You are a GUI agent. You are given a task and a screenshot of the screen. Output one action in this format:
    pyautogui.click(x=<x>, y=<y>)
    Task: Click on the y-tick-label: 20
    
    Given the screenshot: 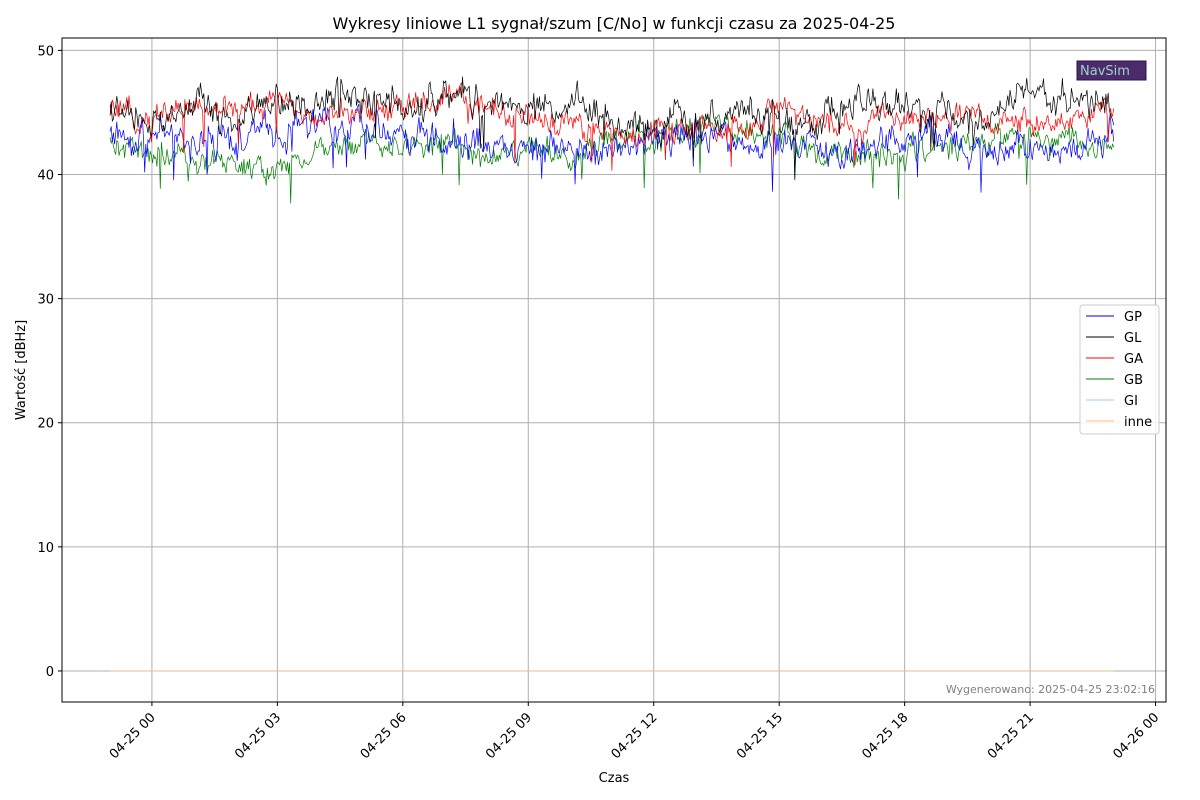 What is the action you would take?
    pyautogui.click(x=45, y=424)
    